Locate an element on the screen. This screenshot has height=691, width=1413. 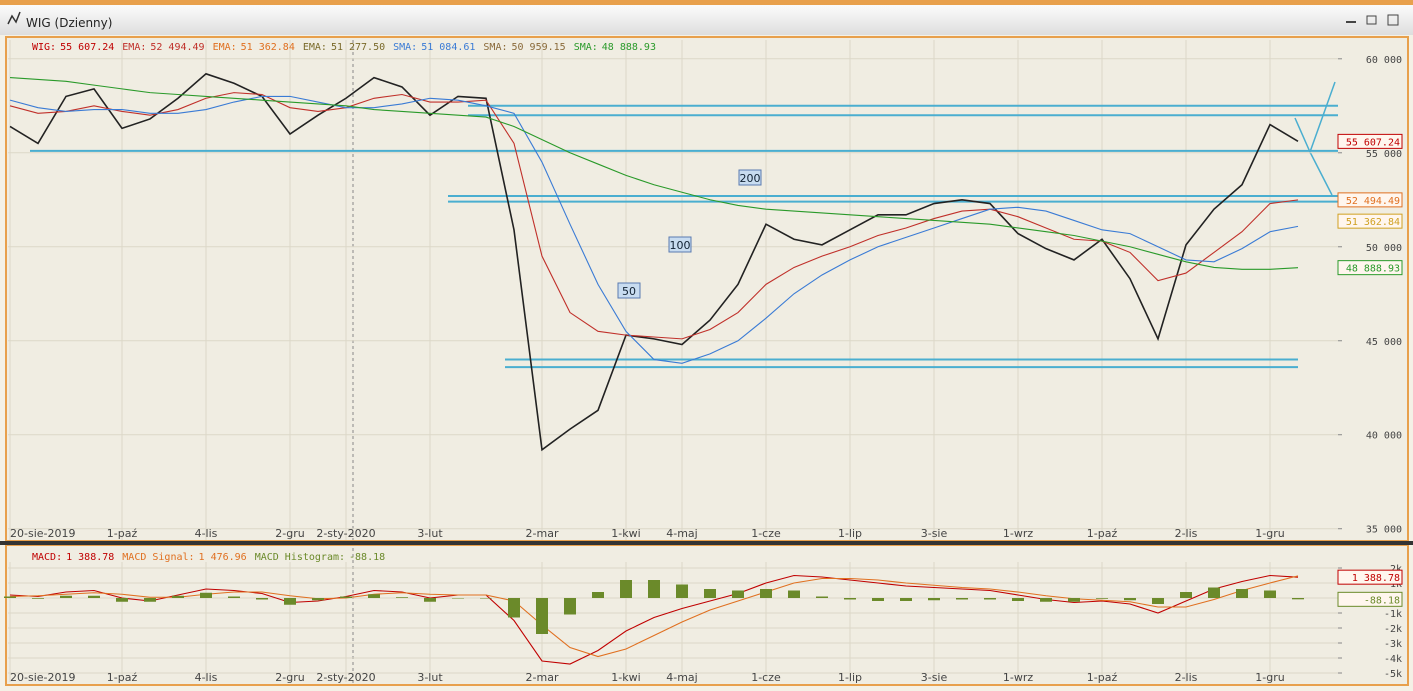
window-title: WIG (Dzienny) is located at coordinates (69, 23).